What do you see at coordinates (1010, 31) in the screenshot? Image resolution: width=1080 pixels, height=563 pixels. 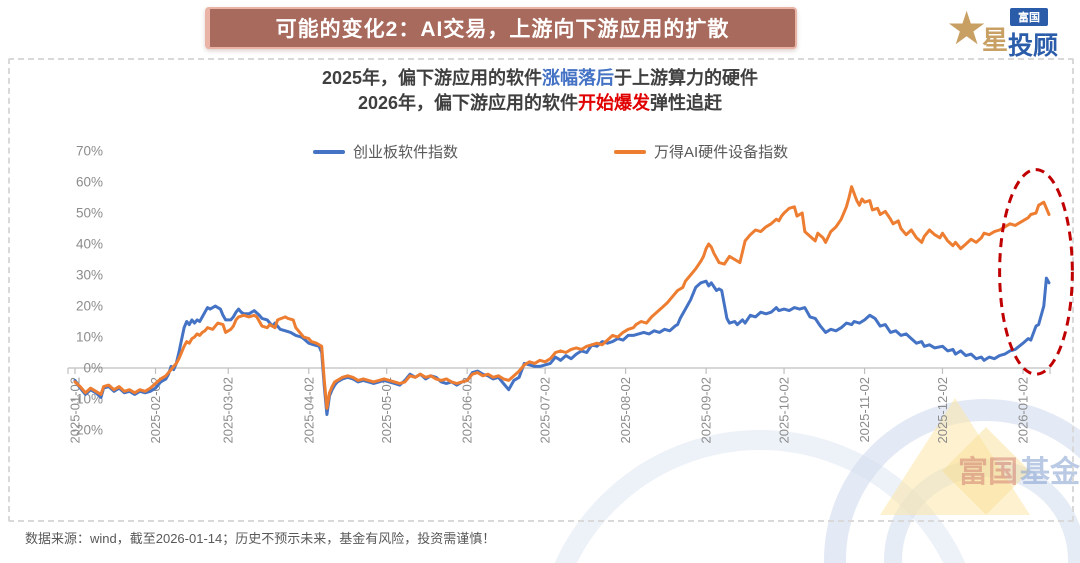 I see `brand-logo: ★ 星 富国 投顾` at bounding box center [1010, 31].